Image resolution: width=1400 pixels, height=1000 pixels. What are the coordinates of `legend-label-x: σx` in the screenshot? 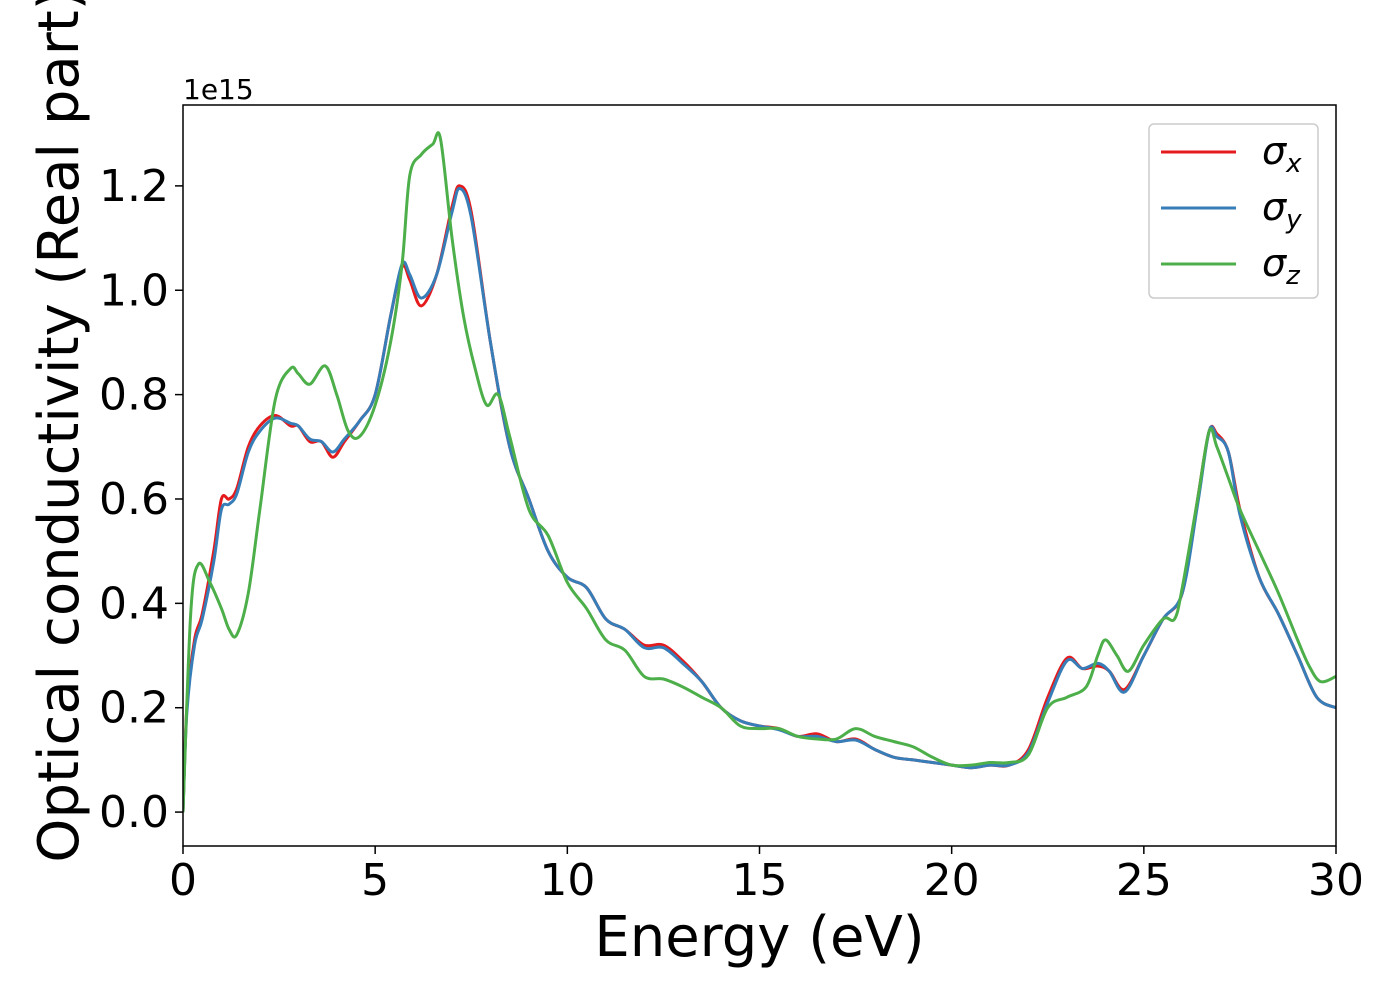 It's located at (1282, 154).